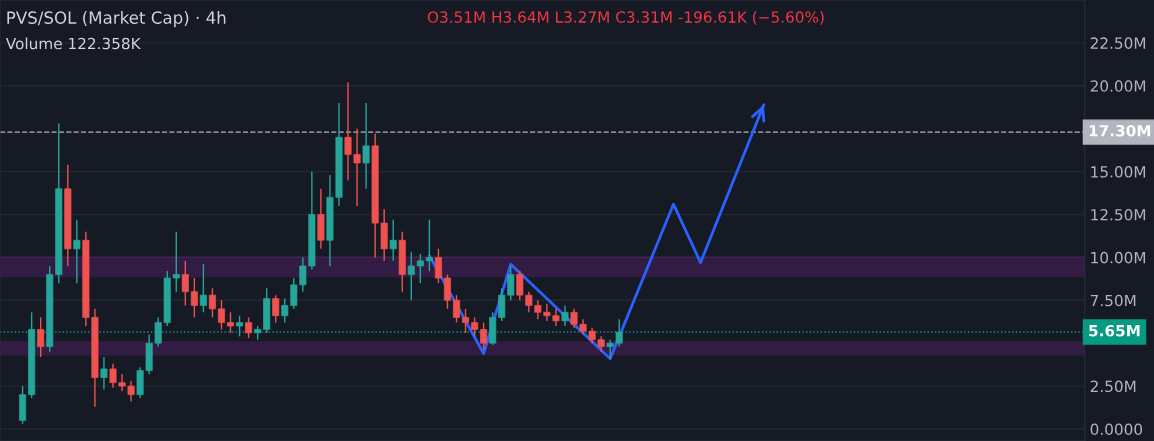  Describe the element at coordinates (1118, 43) in the screenshot. I see `y-tick-label: 22.50M` at that location.